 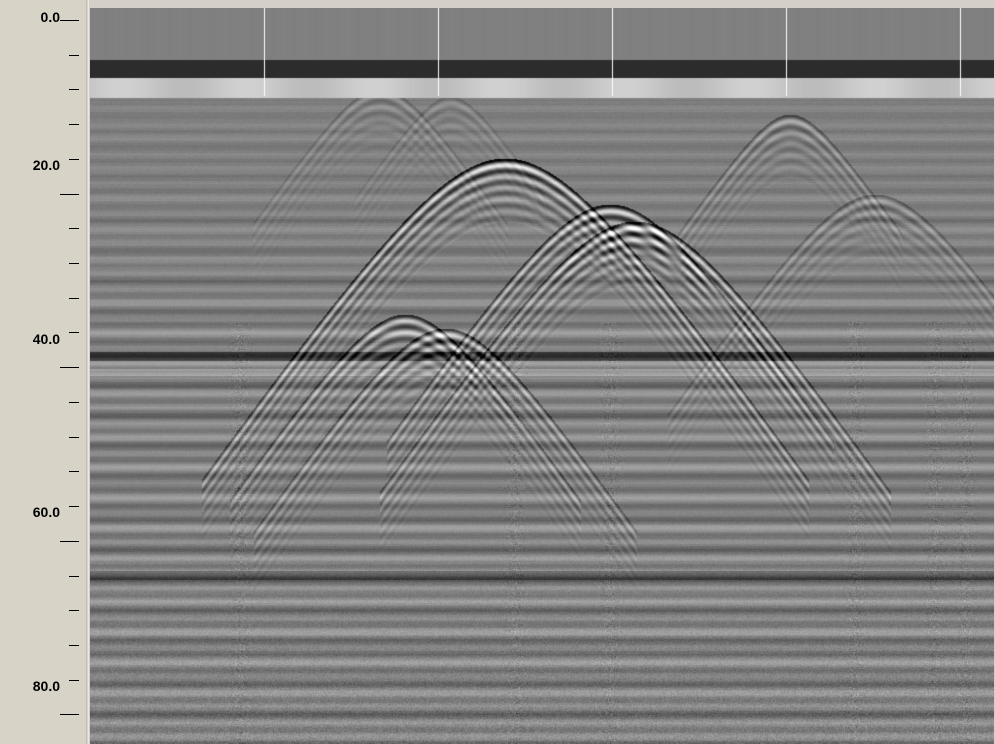 What do you see at coordinates (46, 512) in the screenshot?
I see `depth-label-60: 60.0` at bounding box center [46, 512].